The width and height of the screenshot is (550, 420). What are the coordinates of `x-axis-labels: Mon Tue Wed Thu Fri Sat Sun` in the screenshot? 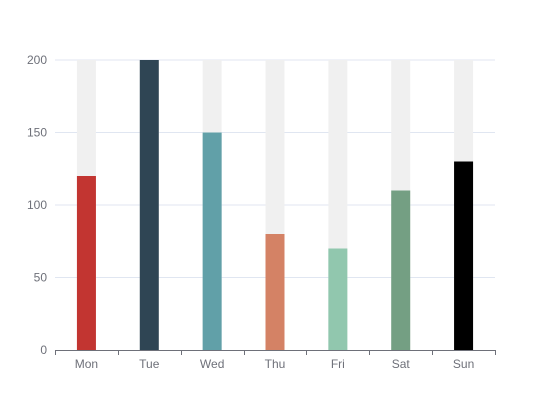 It's located at (274, 364).